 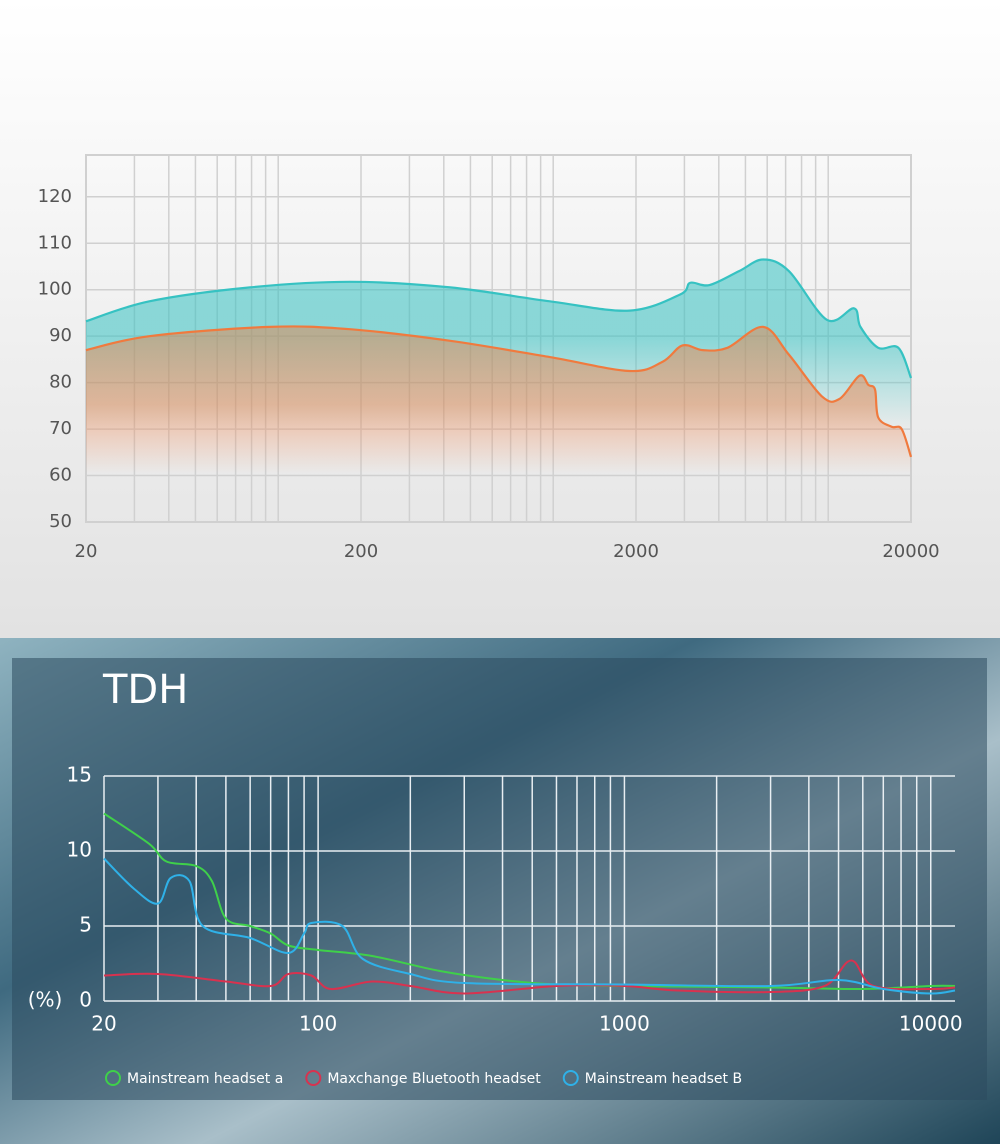 What do you see at coordinates (318, 1024) in the screenshot?
I see `x-tick-label: 100` at bounding box center [318, 1024].